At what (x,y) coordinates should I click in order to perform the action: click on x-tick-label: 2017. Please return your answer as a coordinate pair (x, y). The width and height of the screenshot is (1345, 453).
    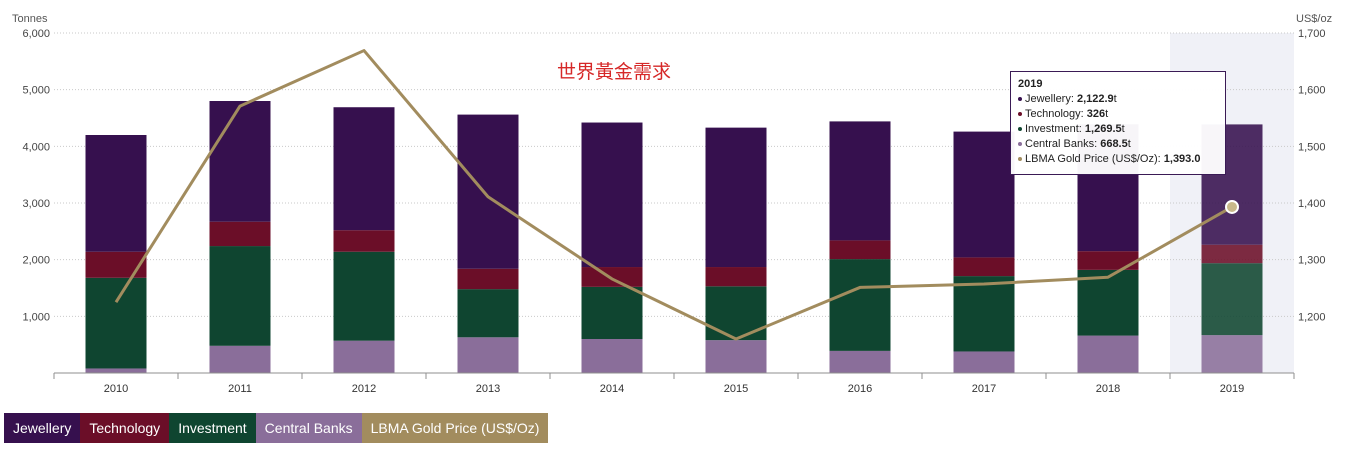
    Looking at the image, I should click on (984, 389).